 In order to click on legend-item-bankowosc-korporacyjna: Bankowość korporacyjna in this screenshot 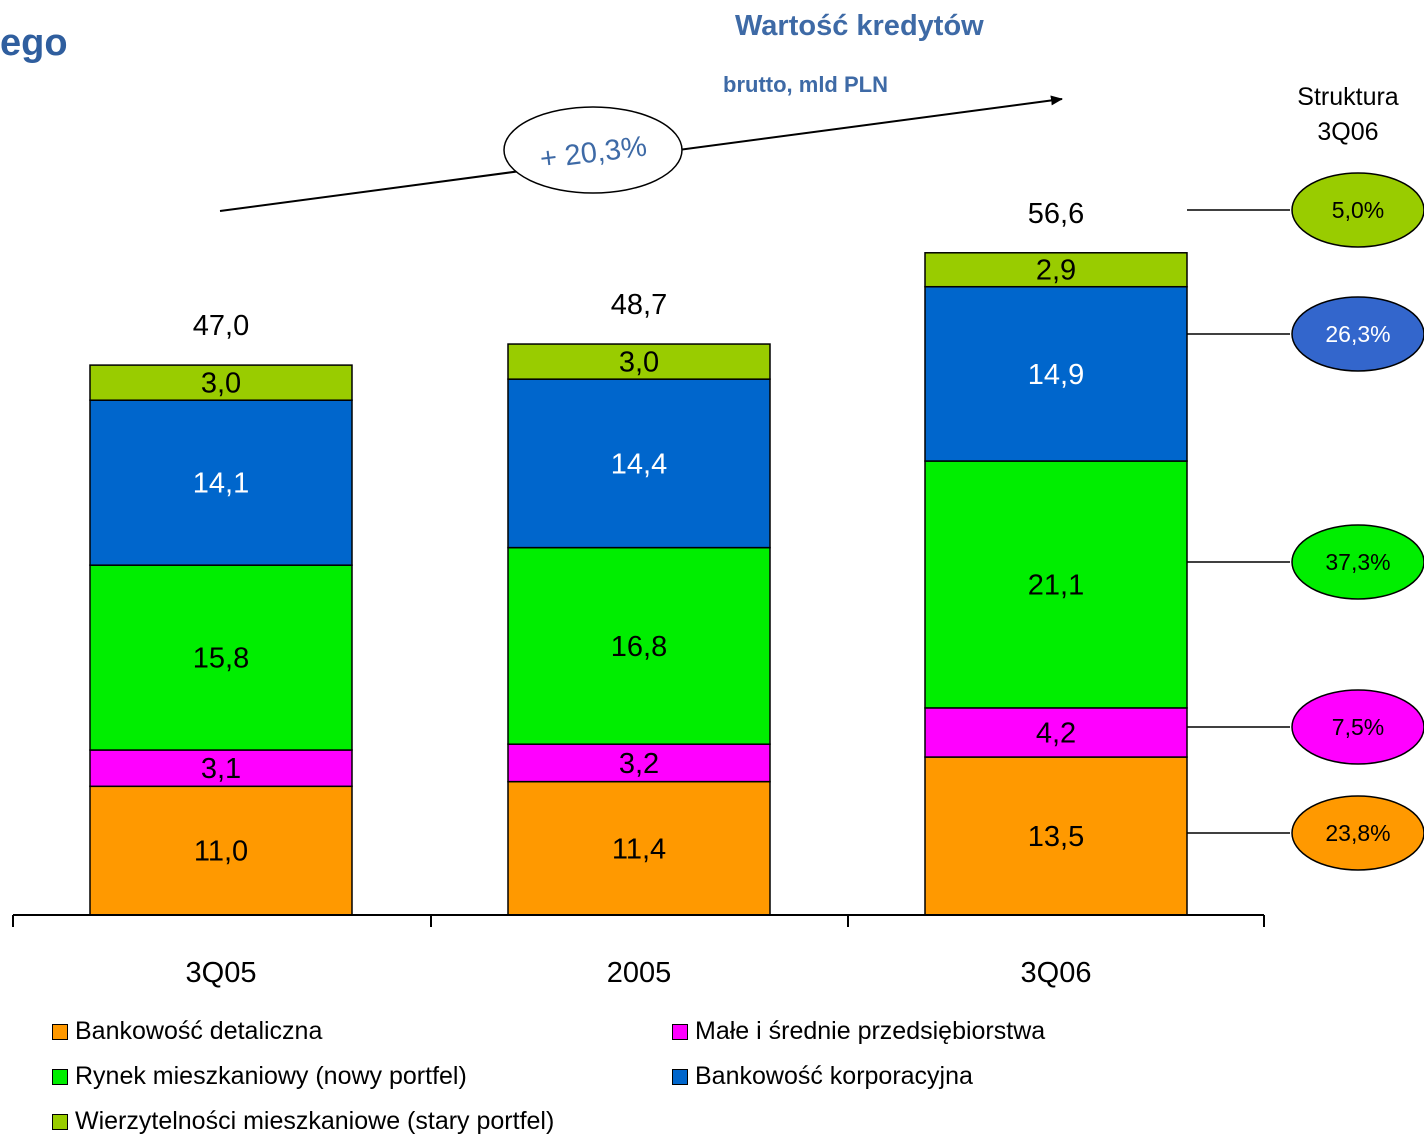, I will do `click(822, 1076)`.